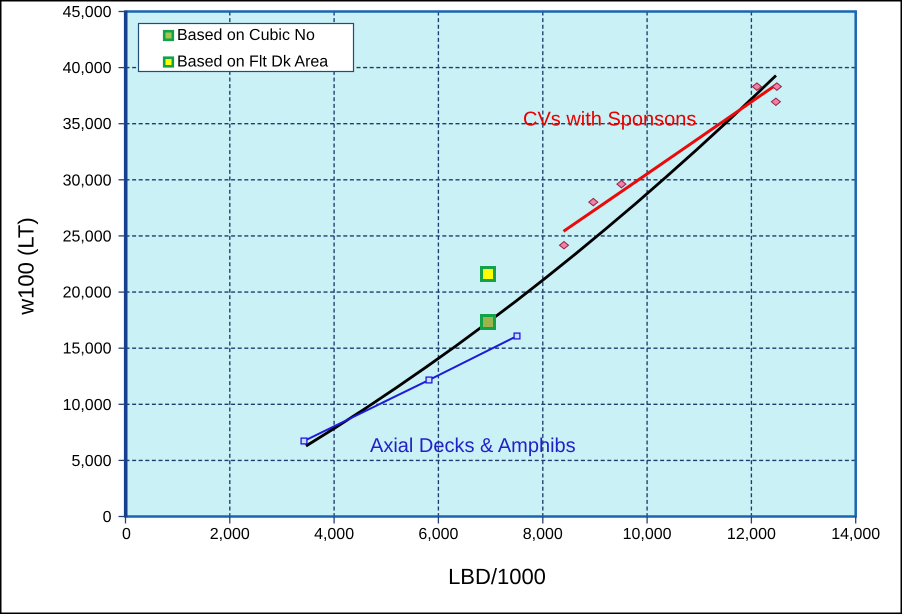 This screenshot has height=614, width=902. I want to click on svg-text: 14,000, so click(855, 534).